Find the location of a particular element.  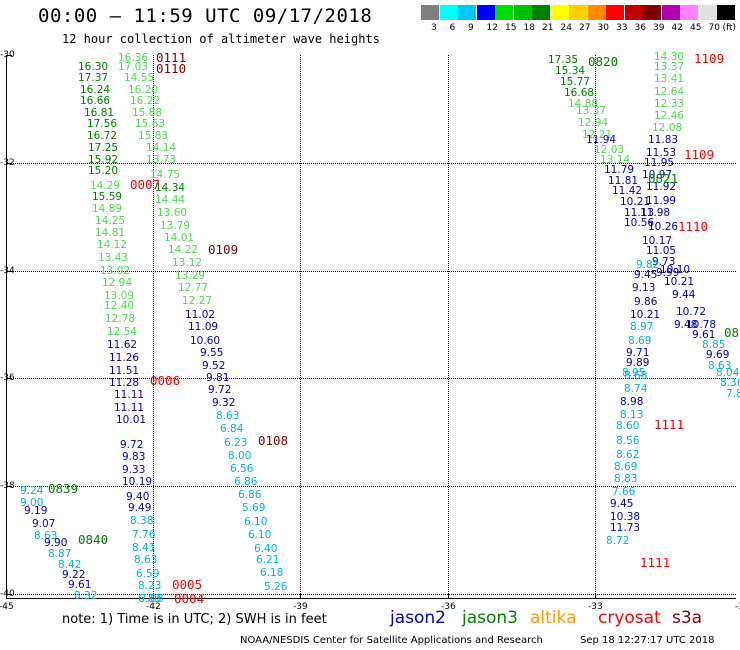

wave-height-value: 12.54 is located at coordinates (122, 332).